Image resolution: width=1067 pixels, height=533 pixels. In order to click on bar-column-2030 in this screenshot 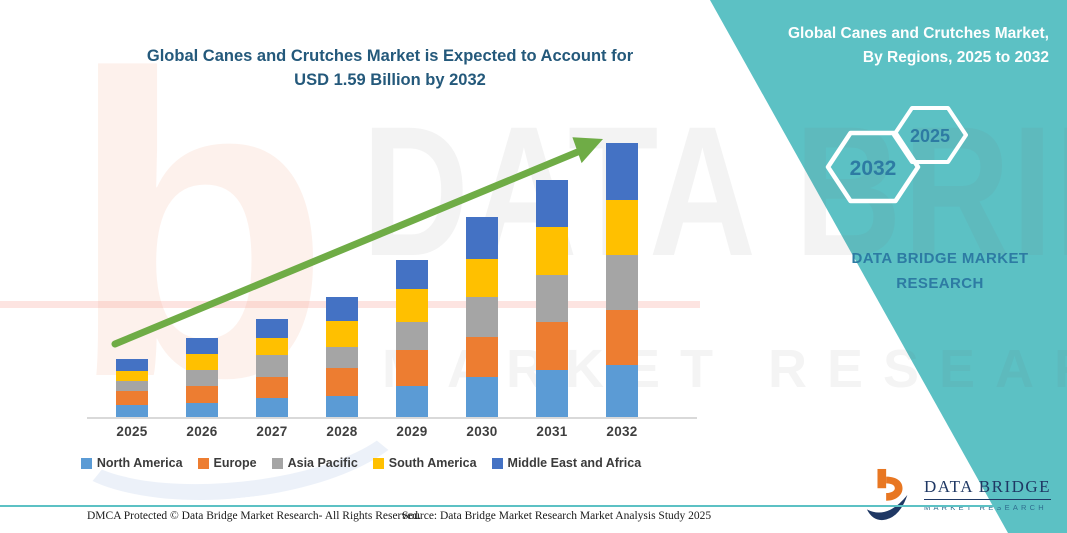, I will do `click(482, 317)`.